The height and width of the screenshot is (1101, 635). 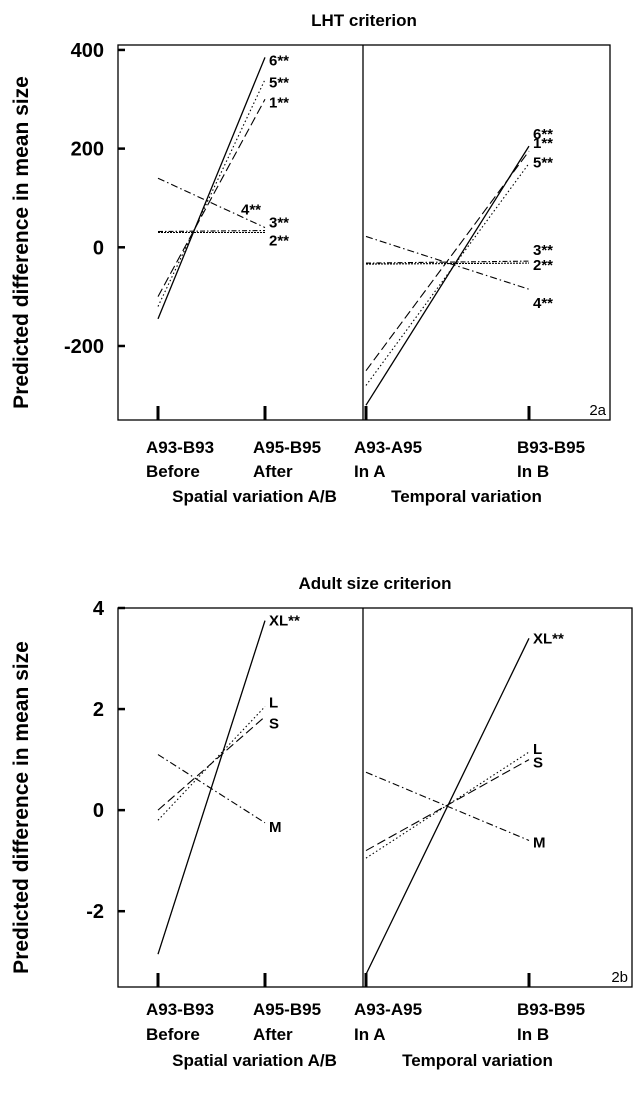 What do you see at coordinates (364, 20) in the screenshot?
I see `chart-title: LHT criterion` at bounding box center [364, 20].